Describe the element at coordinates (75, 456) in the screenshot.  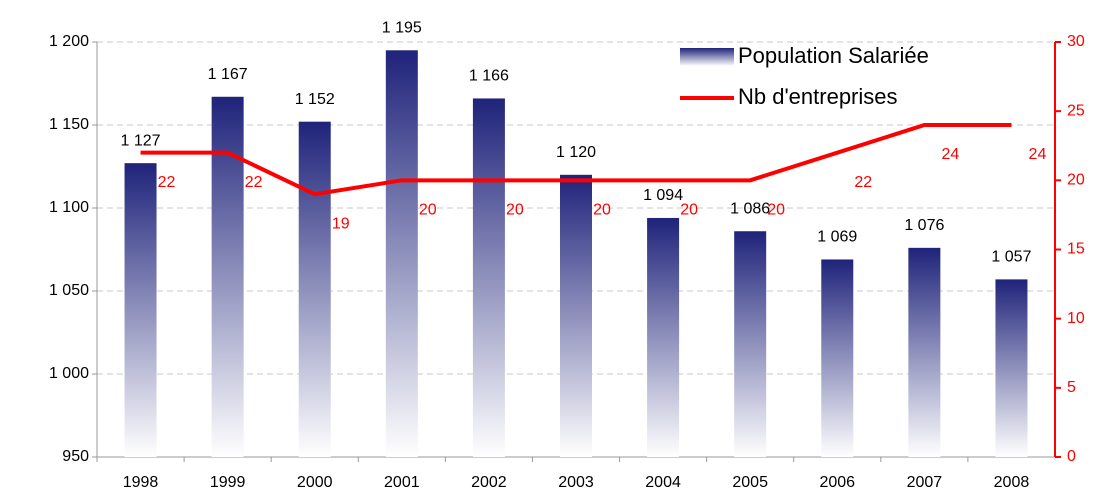
I see `y-tick-label: 950` at that location.